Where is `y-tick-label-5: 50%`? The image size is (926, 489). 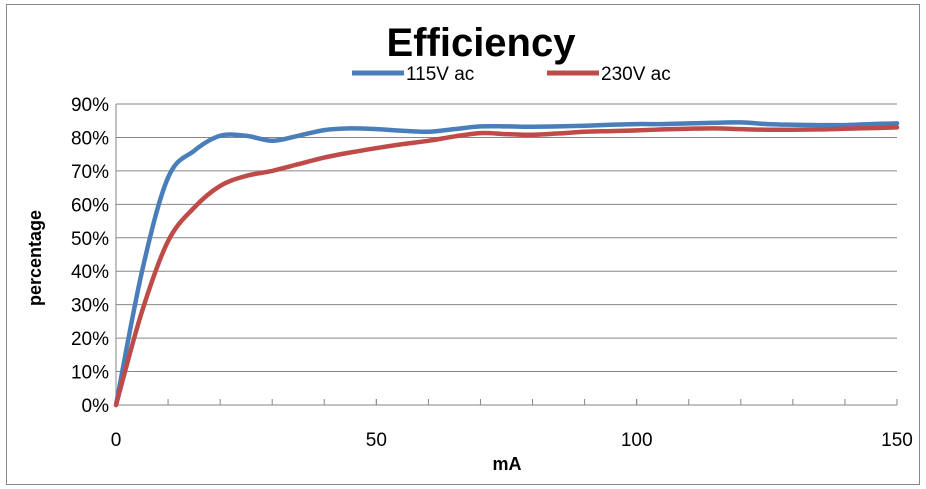
y-tick-label-5: 50% is located at coordinates (90, 239).